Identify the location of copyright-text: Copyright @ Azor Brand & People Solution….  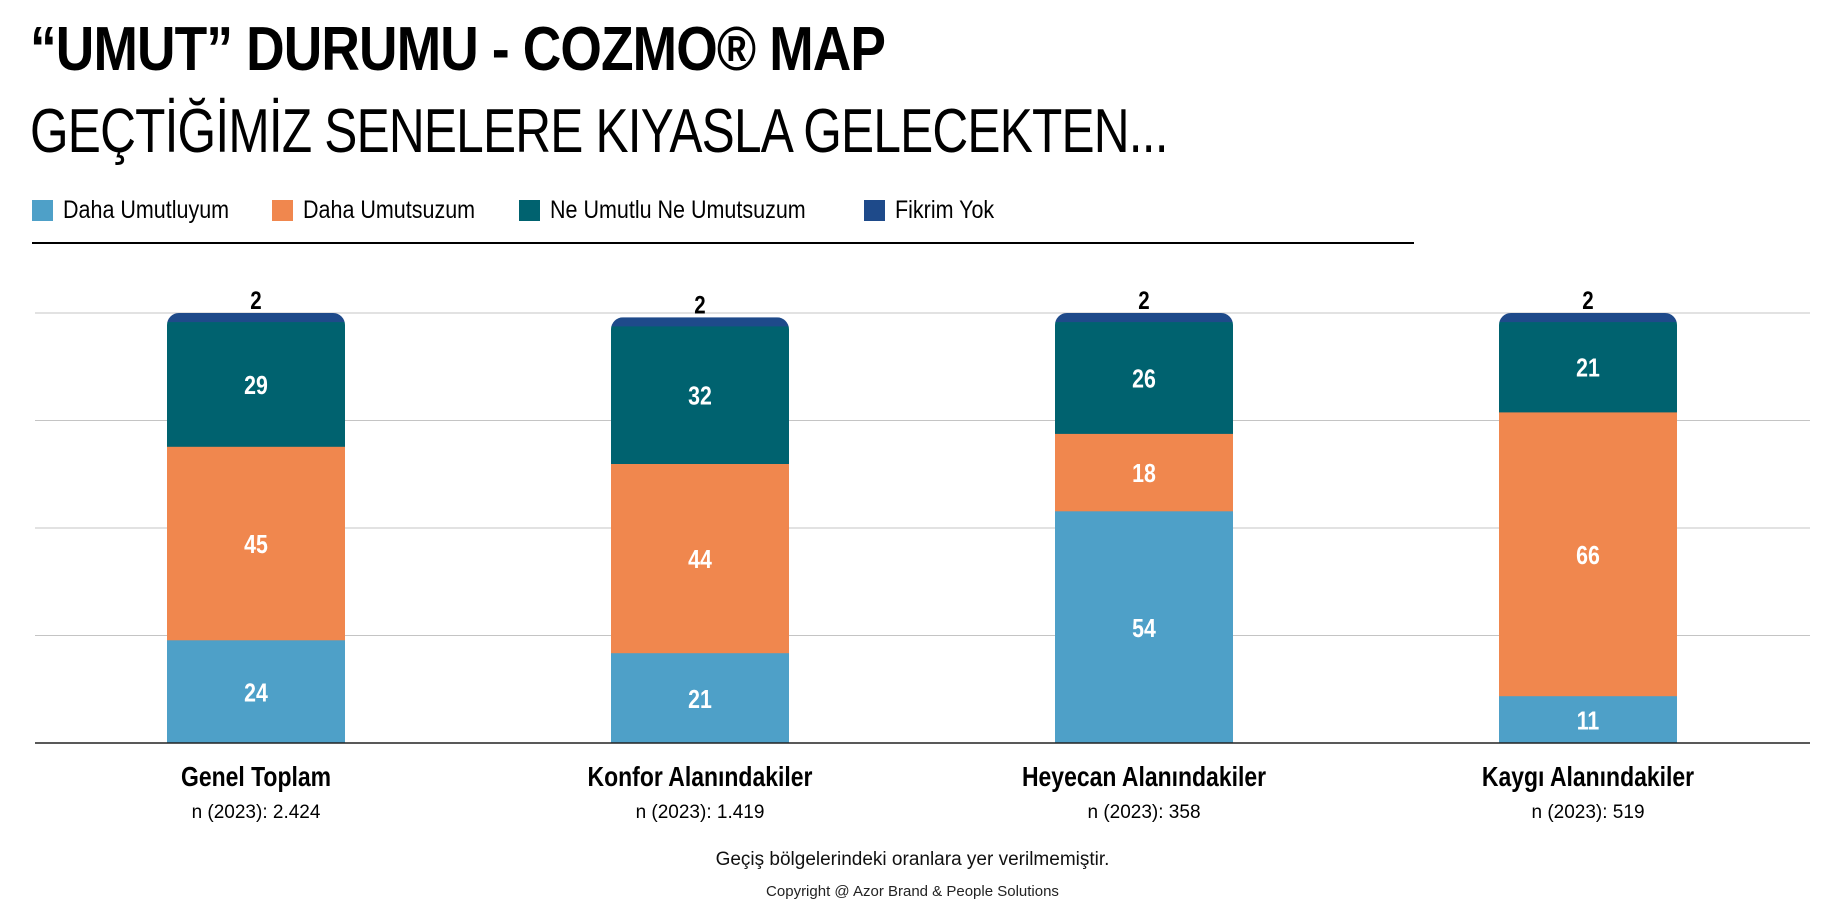
(912, 891).